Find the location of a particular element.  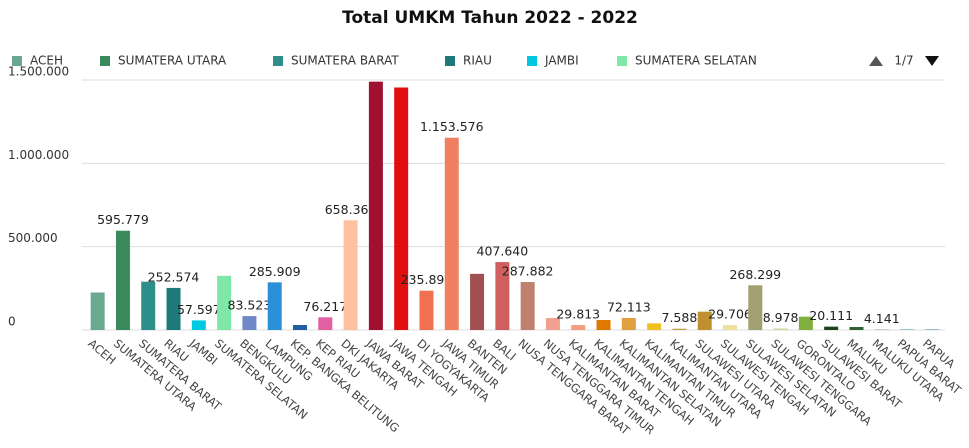

data-label: 83.523 is located at coordinates (250, 305).